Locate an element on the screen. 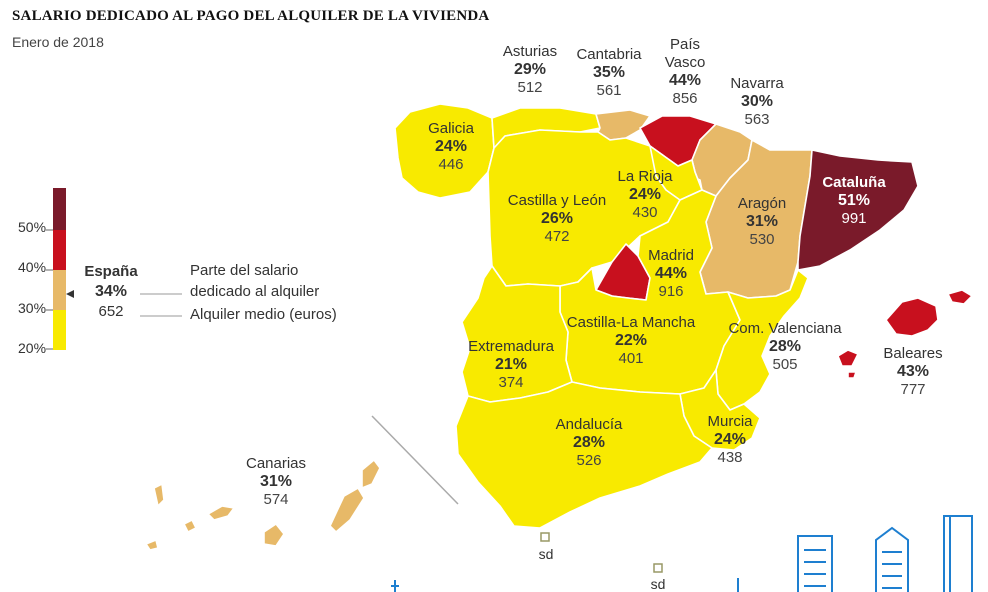 The width and height of the screenshot is (988, 592). legend-desc-line2: dedicado al alquiler is located at coordinates (255, 291).